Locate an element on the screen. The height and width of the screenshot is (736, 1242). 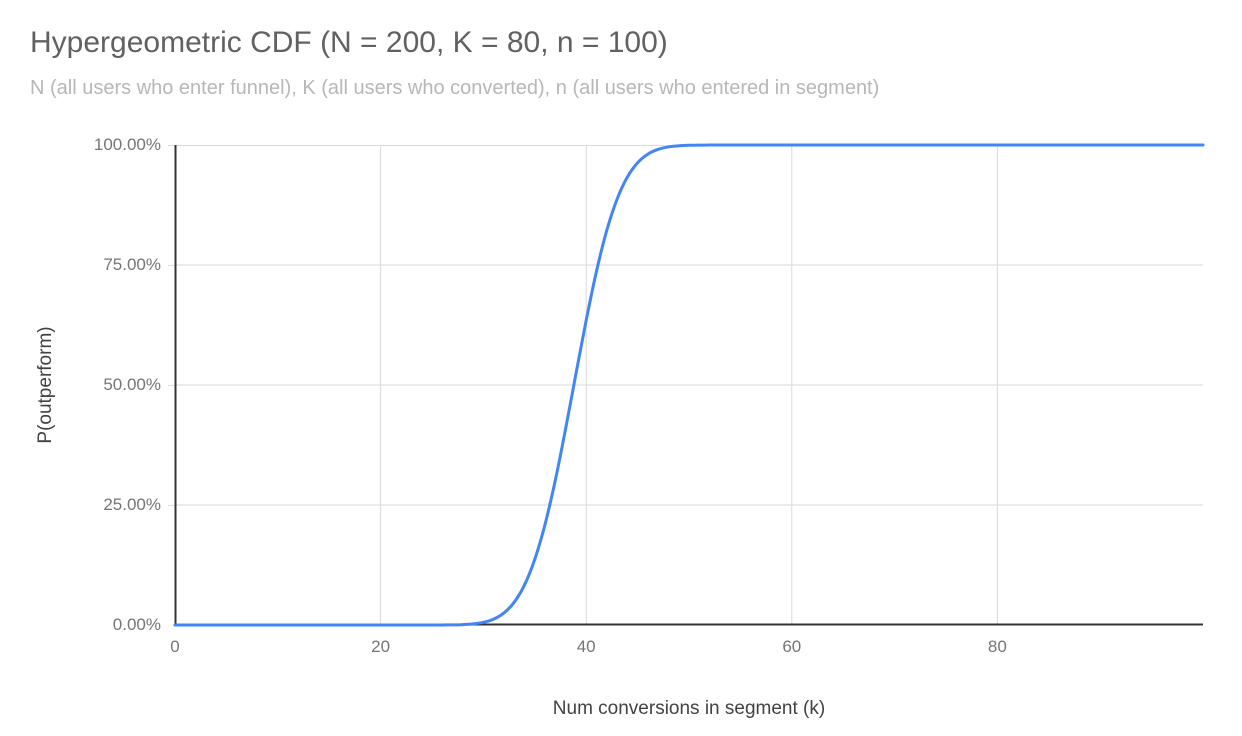
y-tick-label: 100.00% is located at coordinates (127, 144).